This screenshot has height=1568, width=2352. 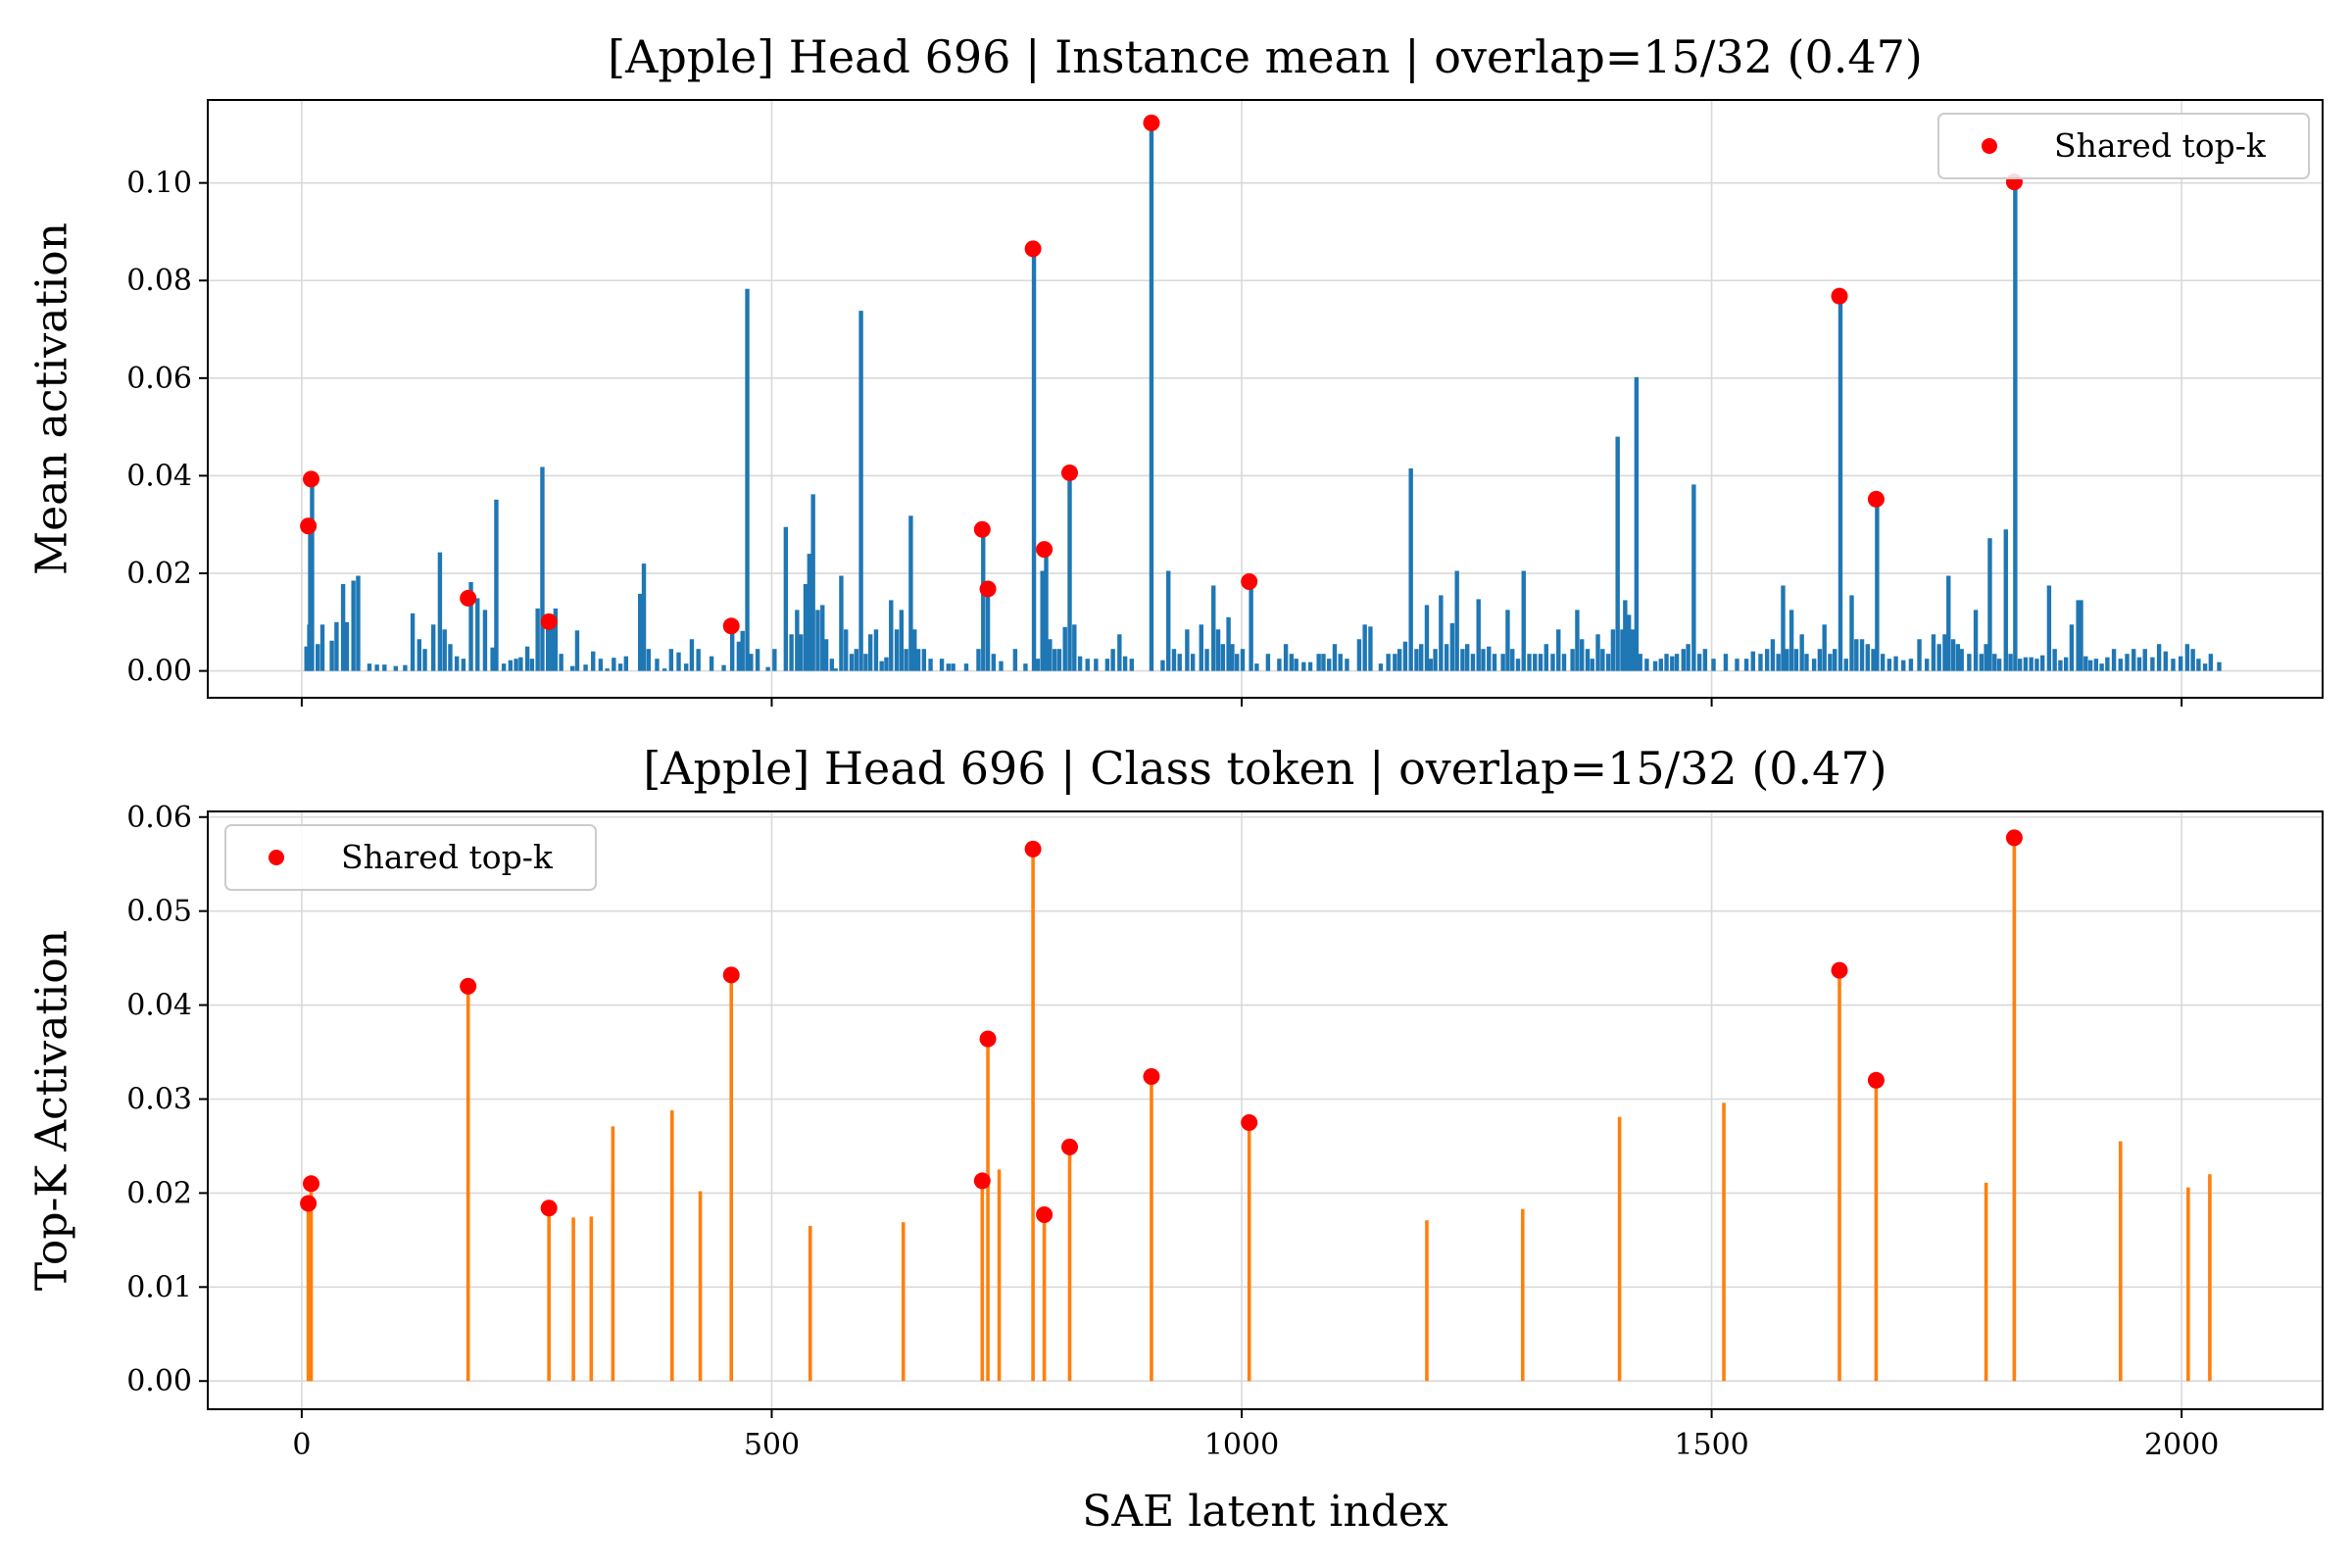 I want to click on x-tick-label: 1000, so click(x=1241, y=1445).